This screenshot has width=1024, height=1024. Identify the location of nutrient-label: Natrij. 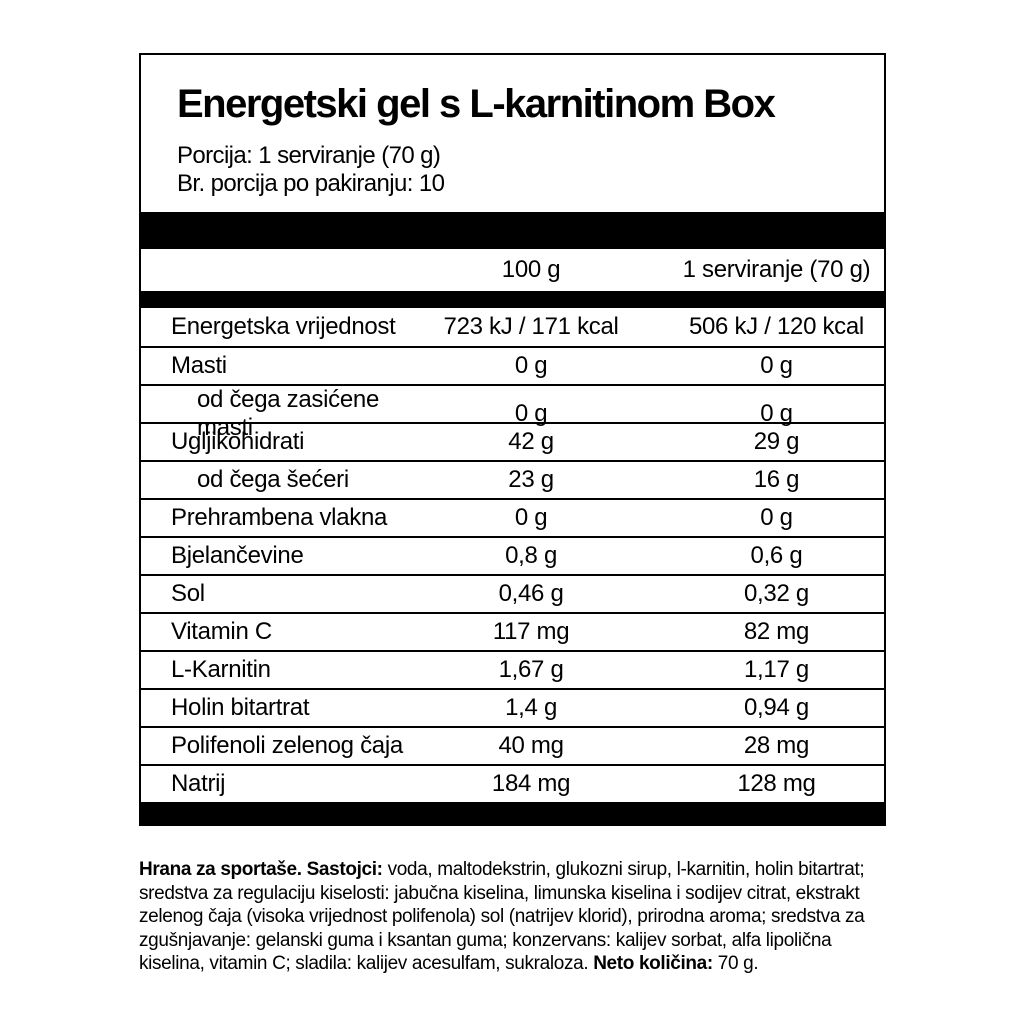
(198, 783).